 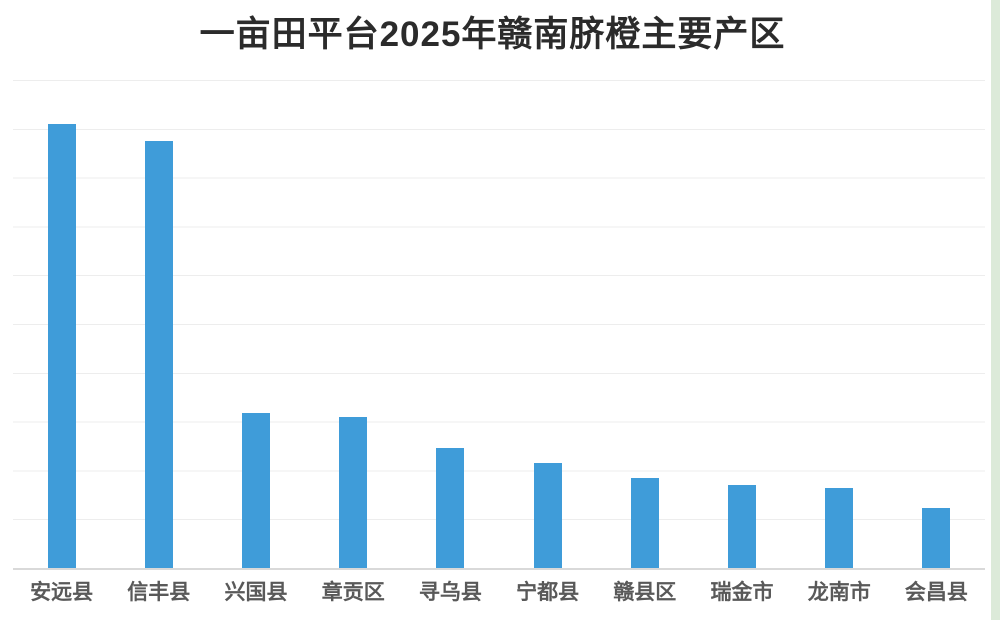 What do you see at coordinates (256, 592) in the screenshot?
I see `x-label-兴国县: 兴国县` at bounding box center [256, 592].